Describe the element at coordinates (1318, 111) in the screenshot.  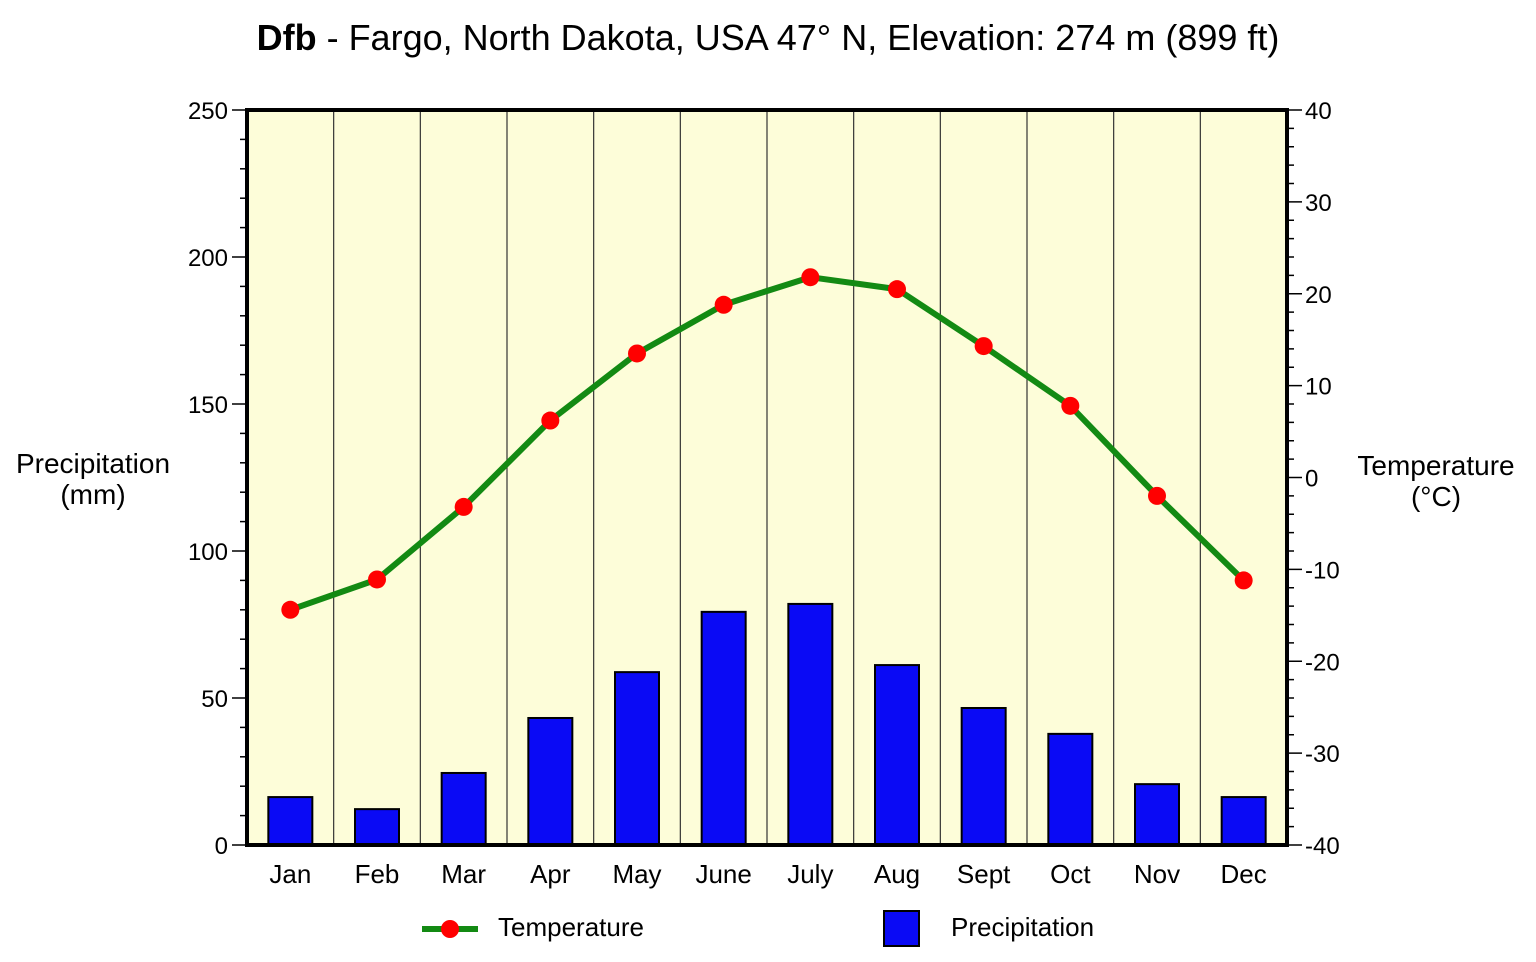
I see `right-tick-label: 40` at that location.